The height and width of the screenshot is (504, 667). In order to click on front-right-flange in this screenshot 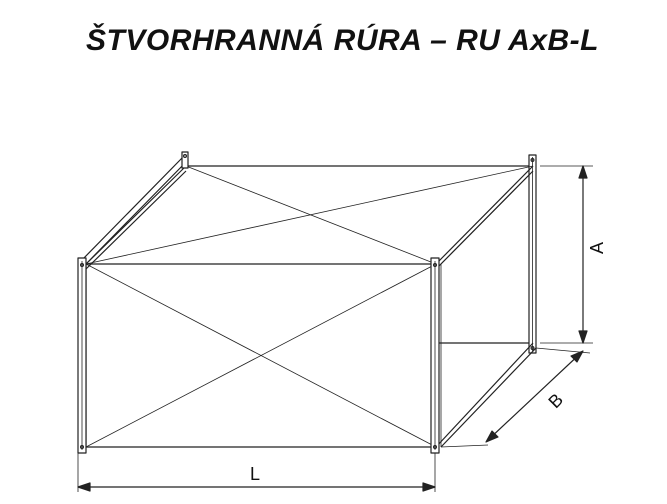, I will do `click(435, 355)`.